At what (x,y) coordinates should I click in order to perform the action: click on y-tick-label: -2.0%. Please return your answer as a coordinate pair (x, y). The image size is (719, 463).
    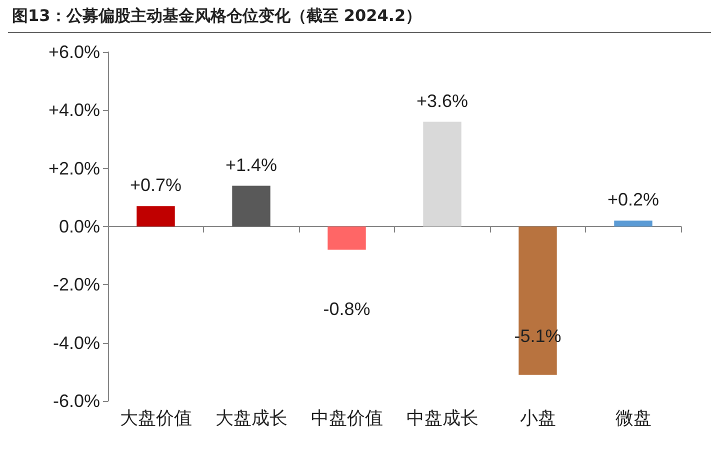
    Looking at the image, I should click on (76, 284).